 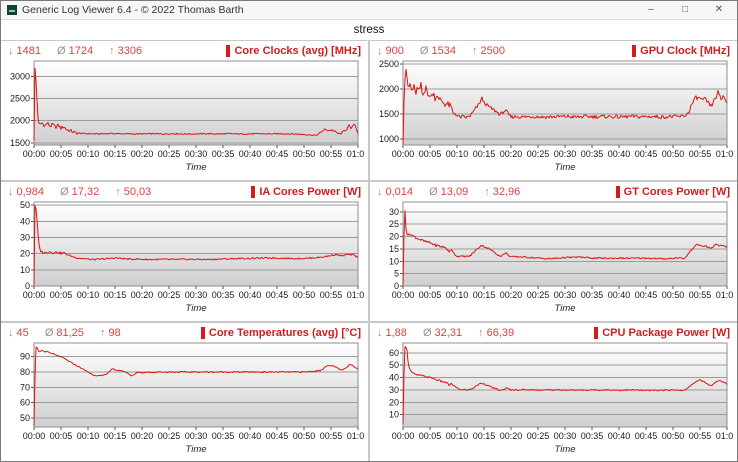 What do you see at coordinates (672, 191) in the screenshot?
I see `chart-title-wrap: GT Cores Power [W]` at bounding box center [672, 191].